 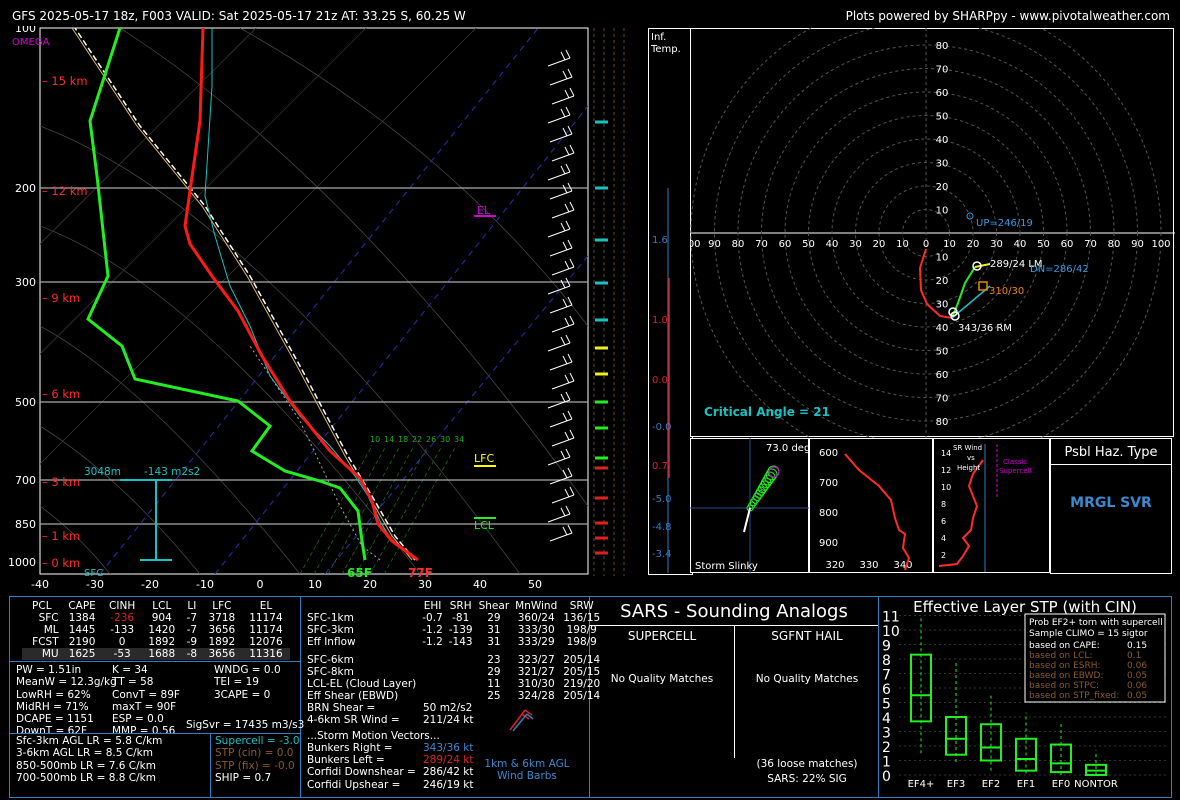 I want to click on indices-right: WNDG = 0.0 TEI = 19 3CAPE = 0, so click(x=247, y=701).